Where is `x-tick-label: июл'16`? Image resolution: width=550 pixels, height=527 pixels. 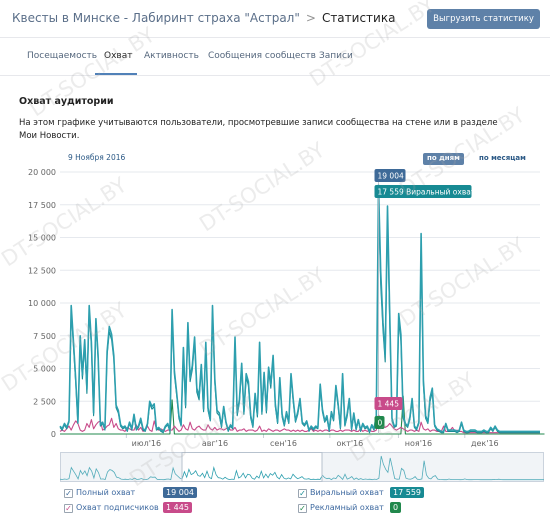 x-tick-label: июл'16 is located at coordinates (146, 443).